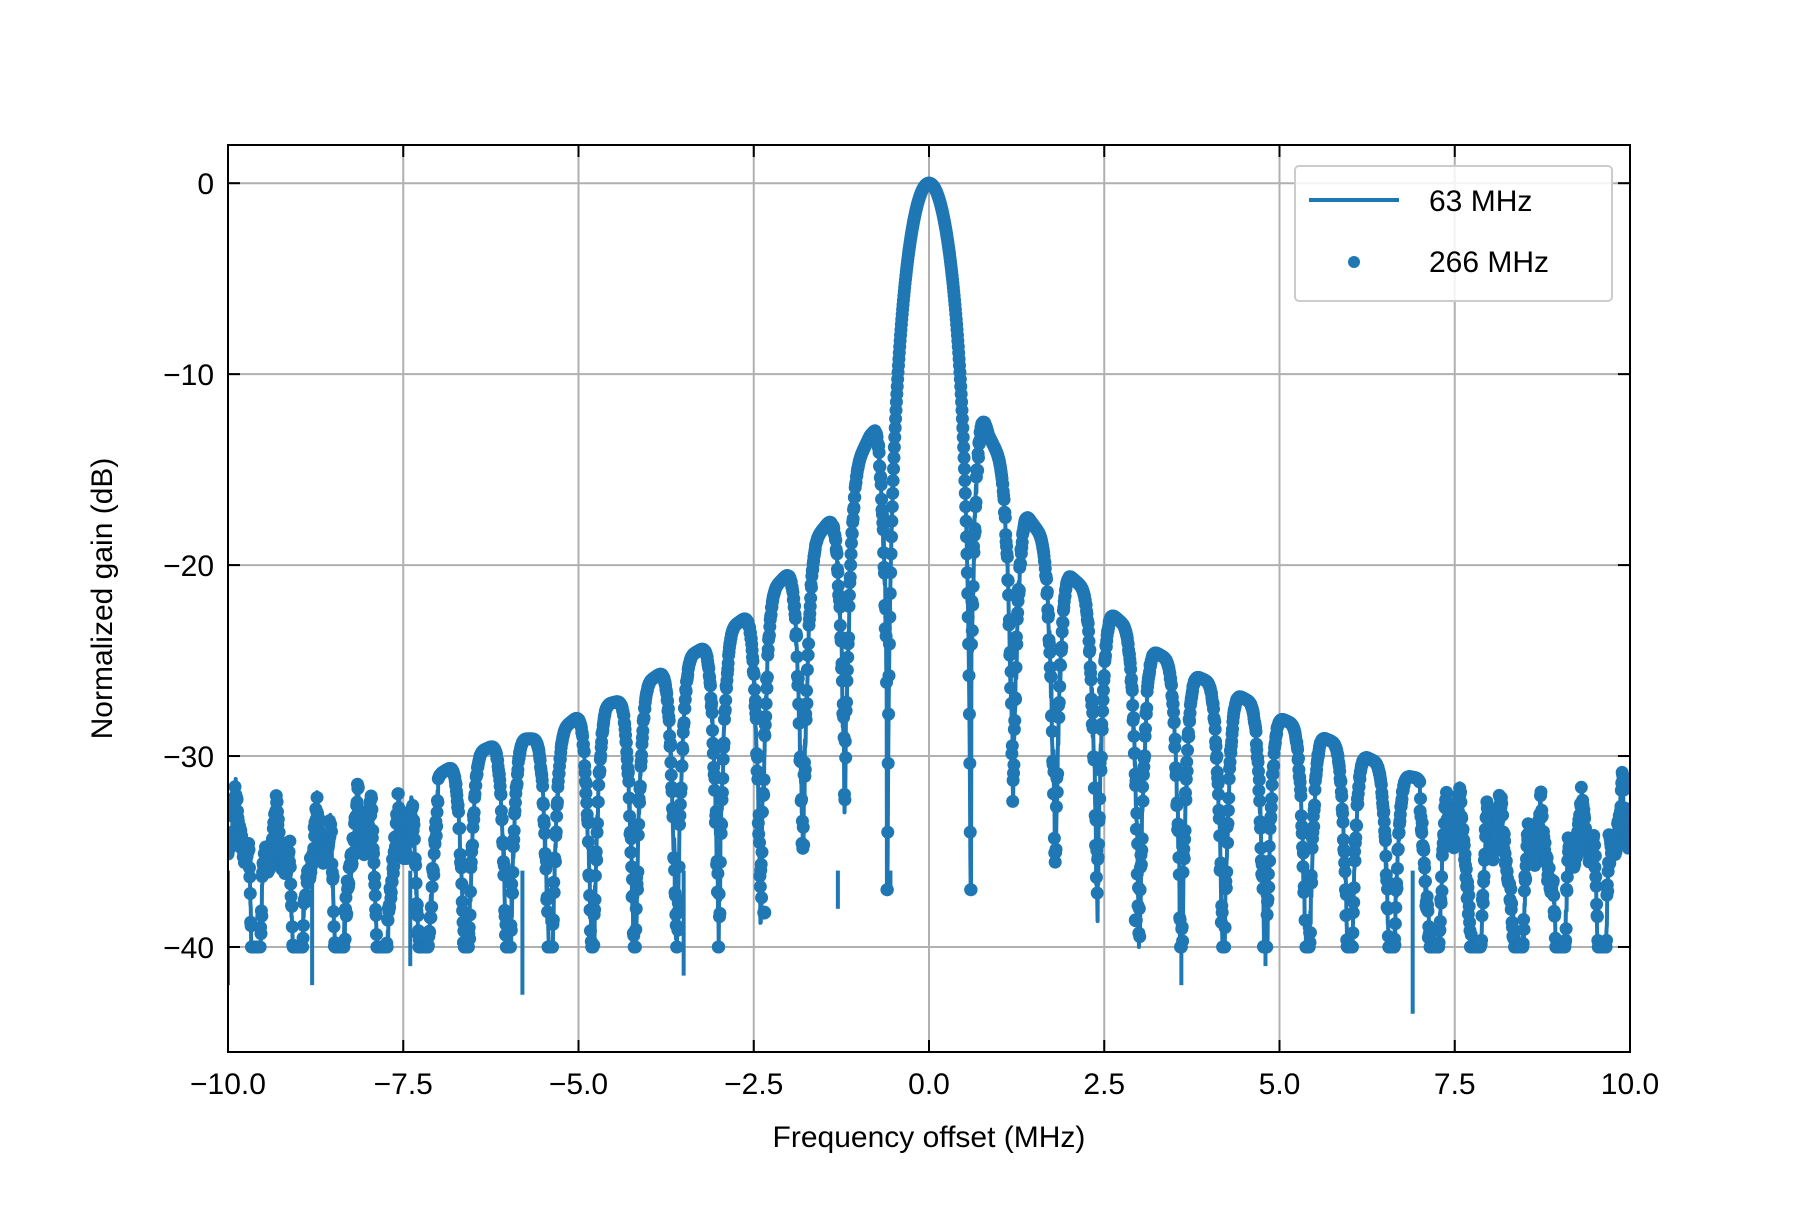 The image size is (1800, 1205). I want to click on y-tick-label: −40, so click(188, 948).